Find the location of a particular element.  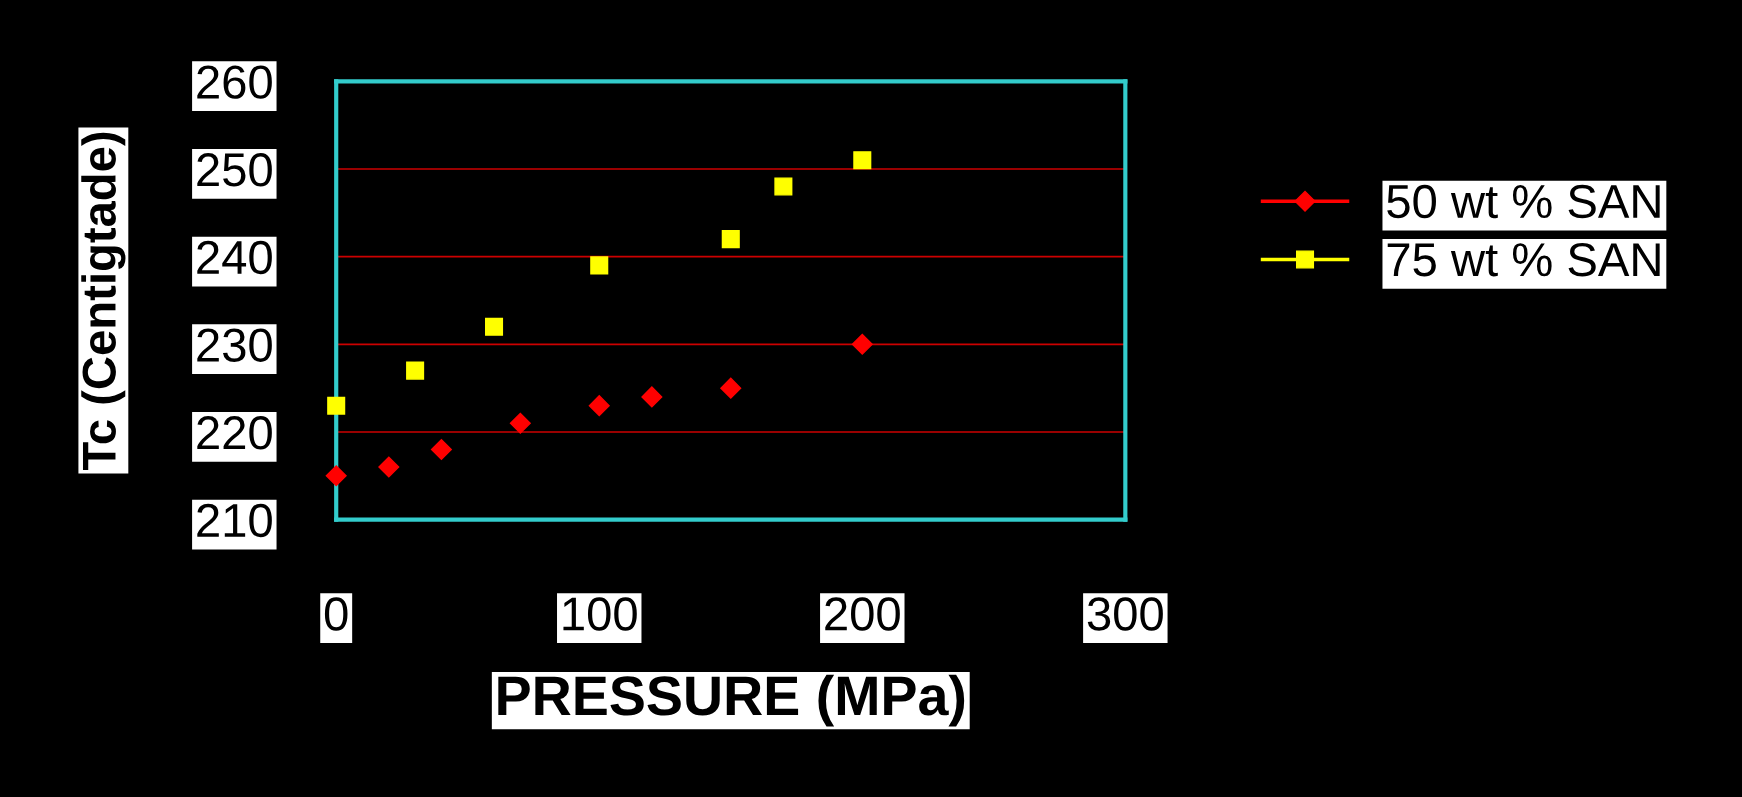

legend-label: 75 wt % SAN is located at coordinates (1523, 260).